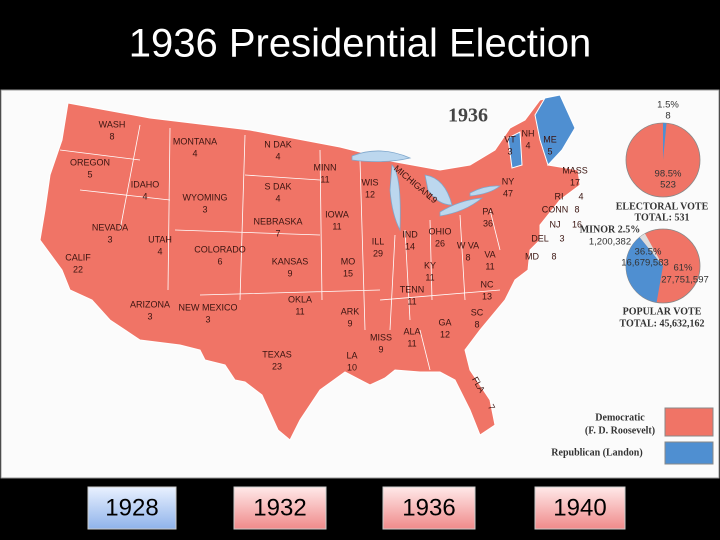 The image size is (720, 540). Describe the element at coordinates (277, 354) in the screenshot. I see `state-name: TEXAS` at that location.